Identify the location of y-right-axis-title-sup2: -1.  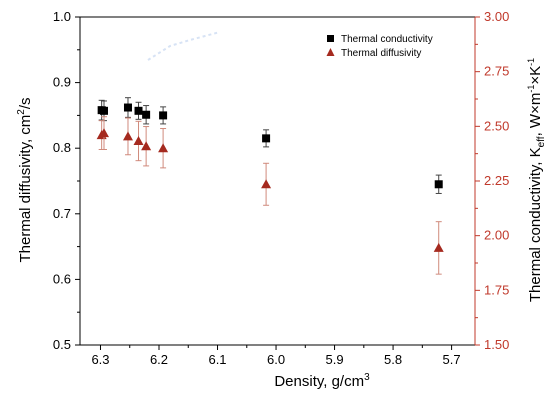
(531, 62).